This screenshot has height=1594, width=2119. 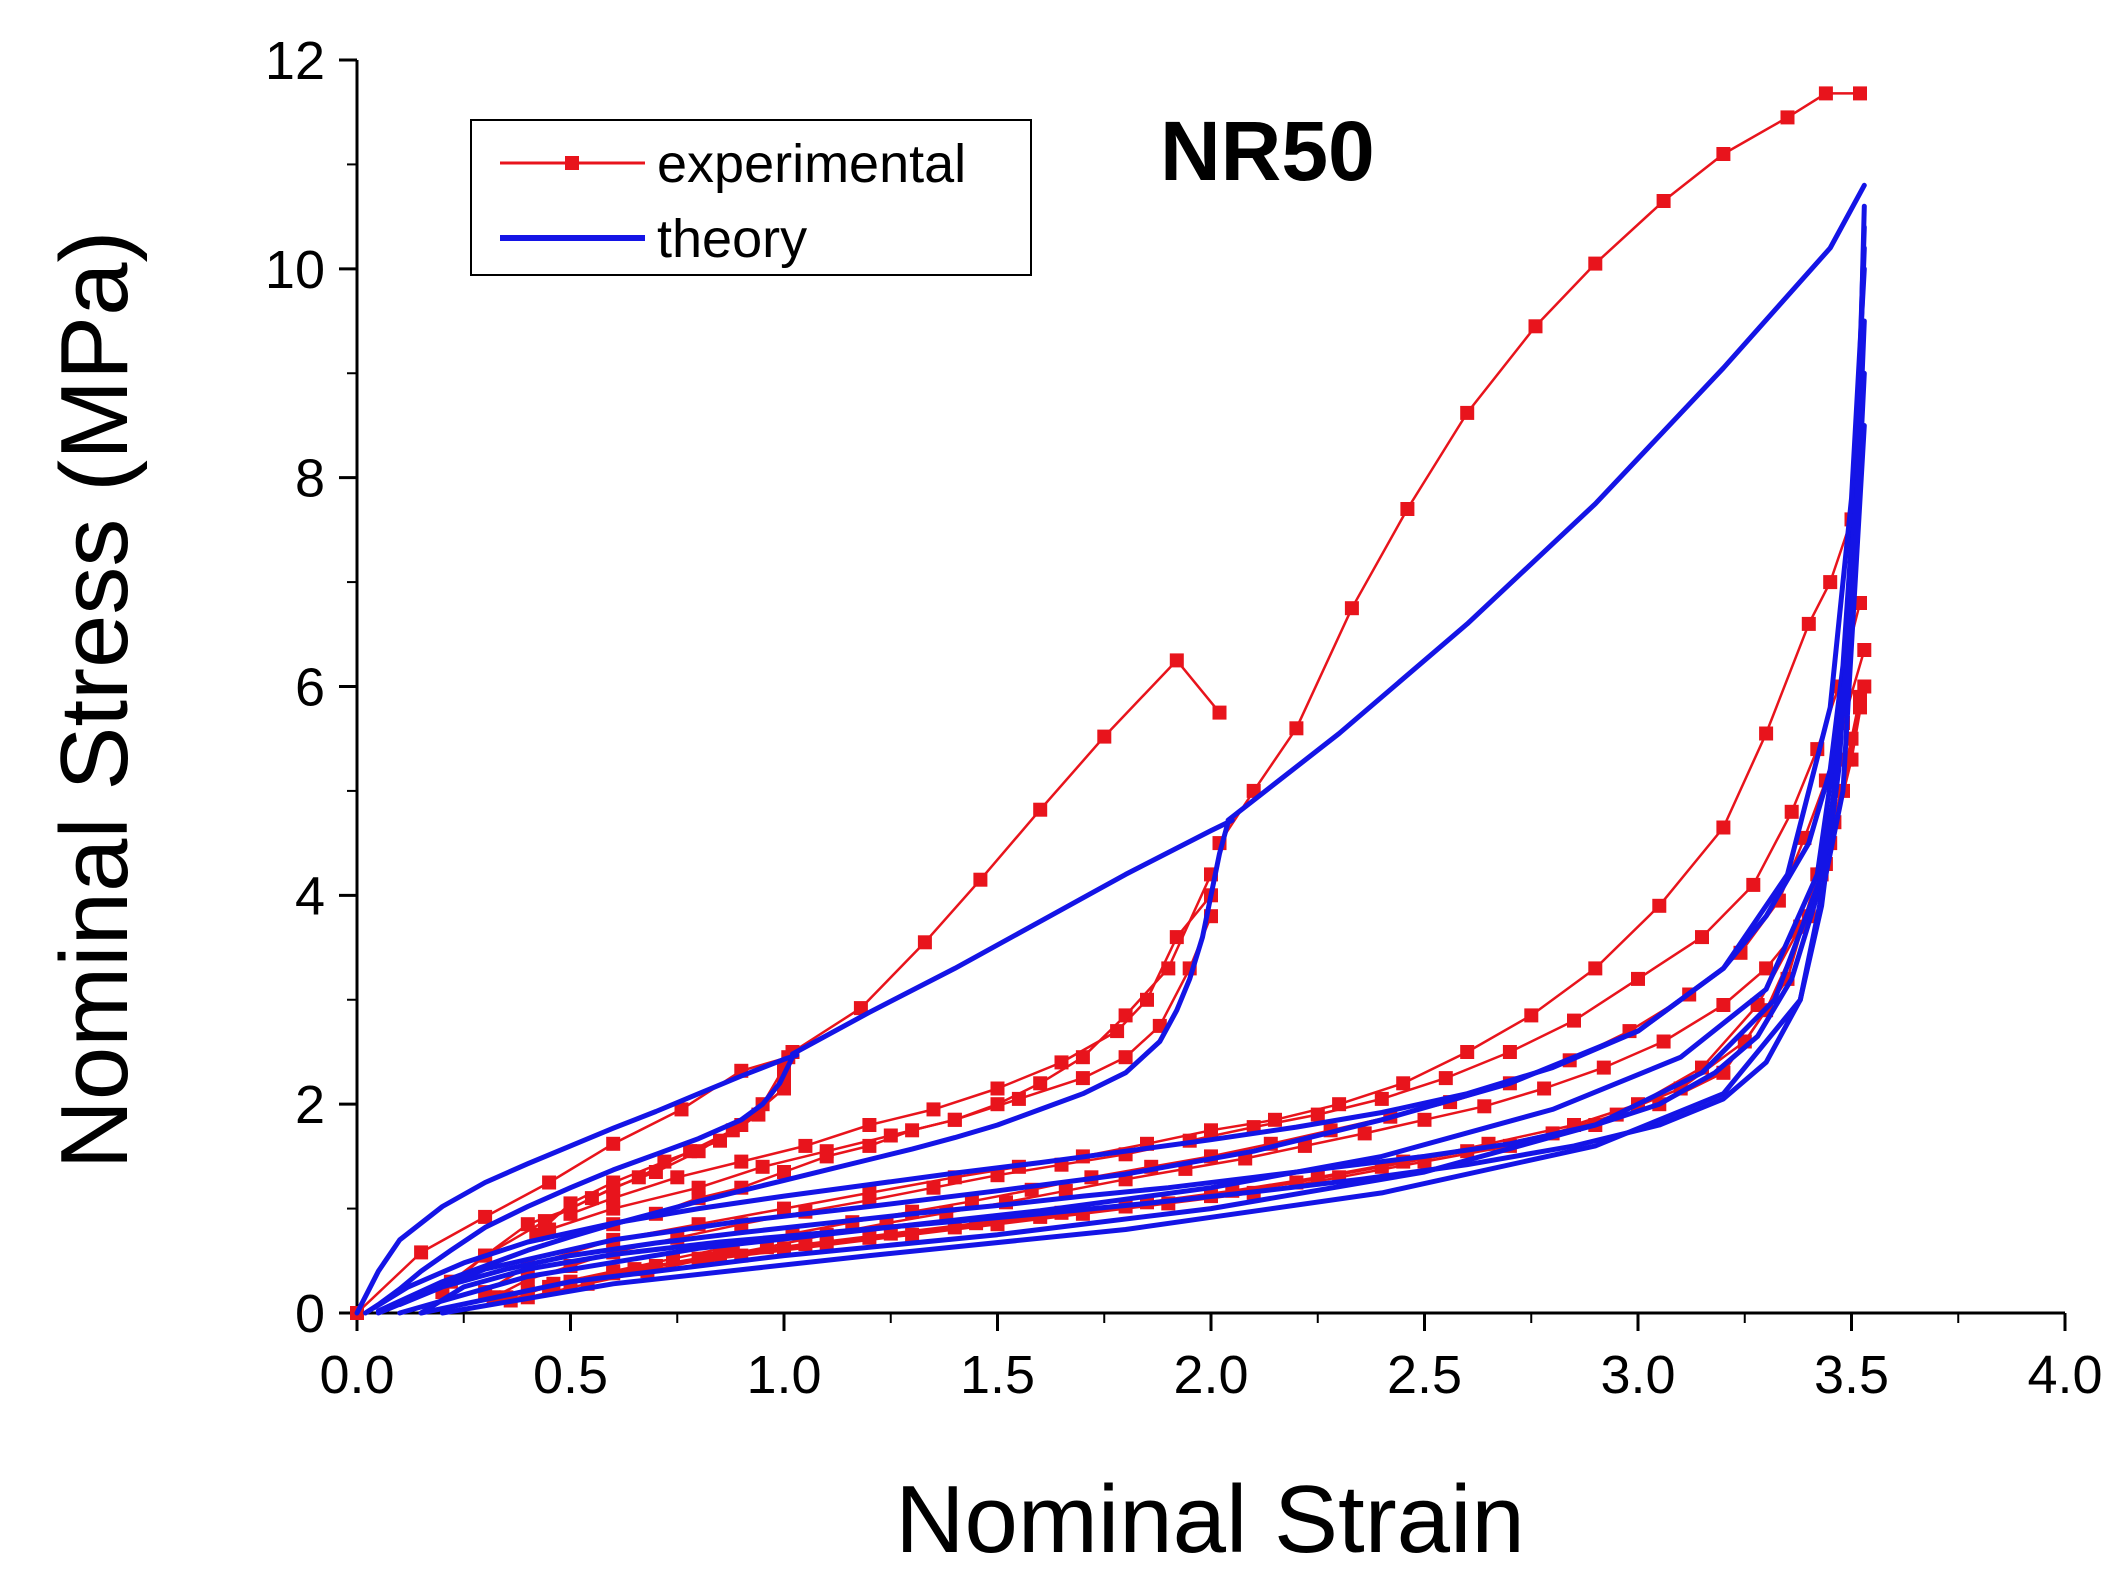 I want to click on y-tick-label: 12, so click(x=295, y=61).